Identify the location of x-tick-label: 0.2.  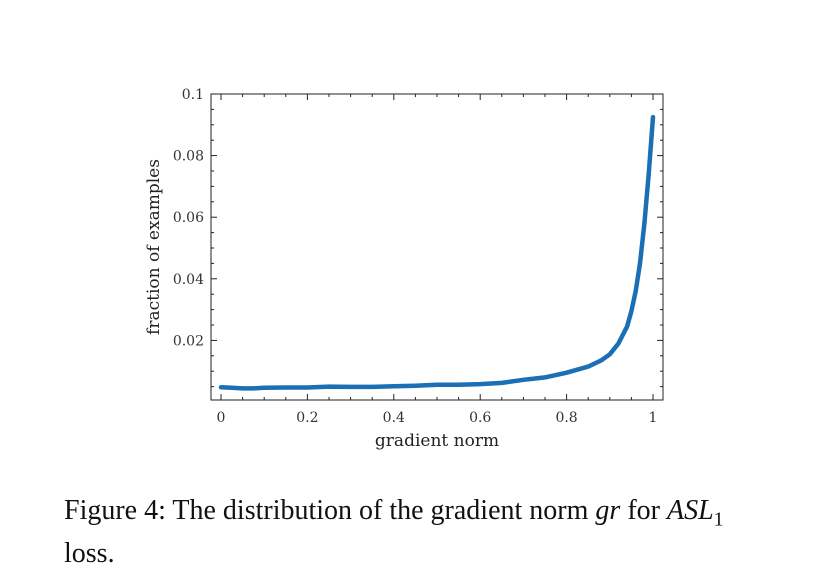
(307, 418).